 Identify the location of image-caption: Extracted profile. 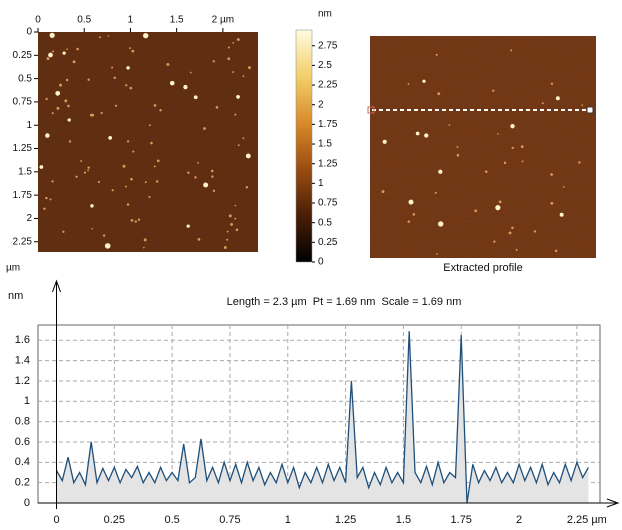
(482, 268).